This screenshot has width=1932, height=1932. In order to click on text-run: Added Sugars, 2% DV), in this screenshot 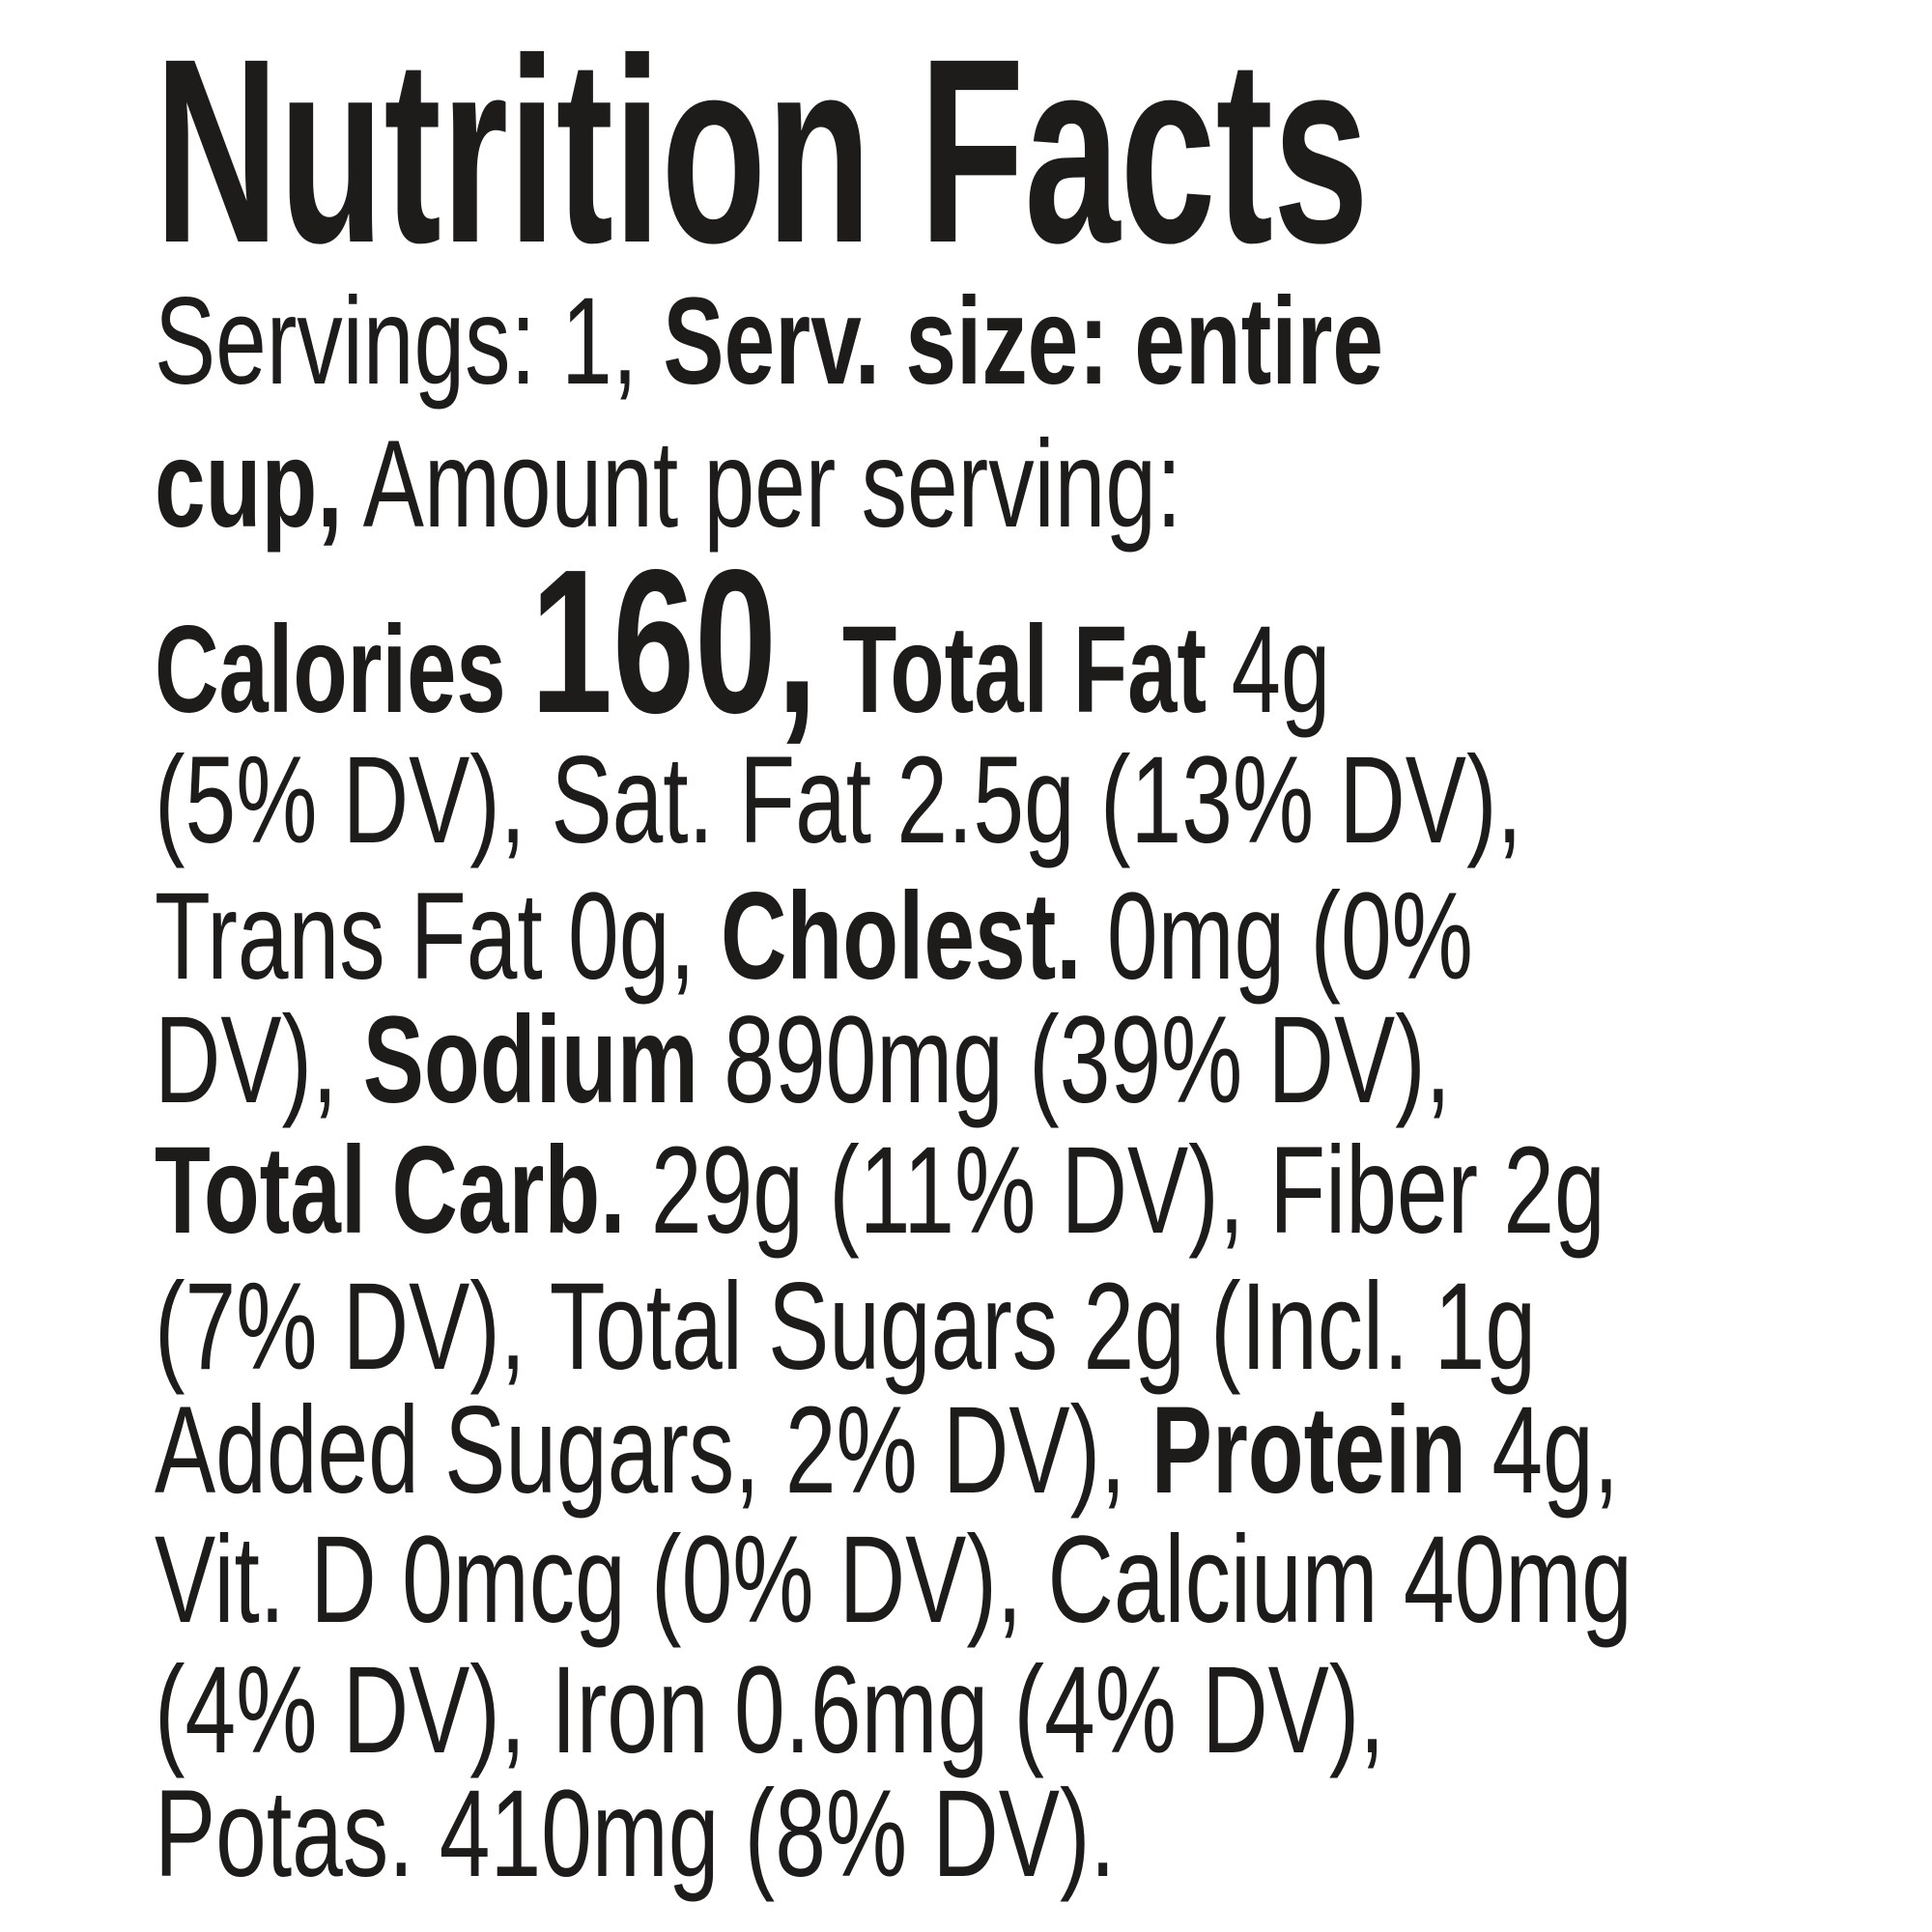, I will do `click(653, 1449)`.